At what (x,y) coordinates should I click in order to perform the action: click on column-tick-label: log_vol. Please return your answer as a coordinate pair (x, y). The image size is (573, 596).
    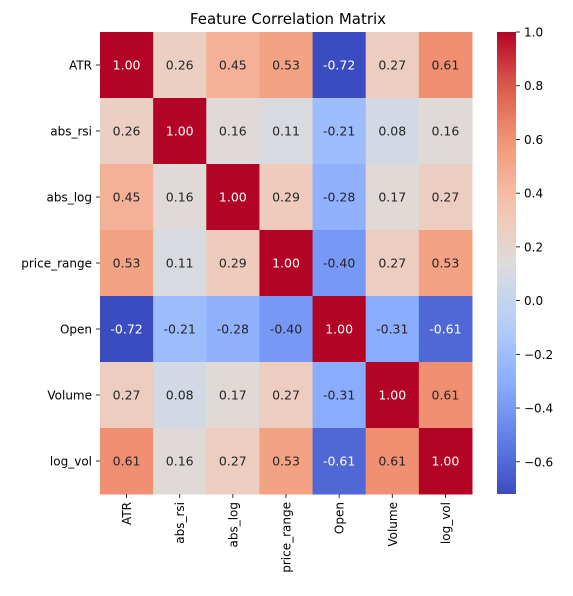
    Looking at the image, I should click on (446, 523).